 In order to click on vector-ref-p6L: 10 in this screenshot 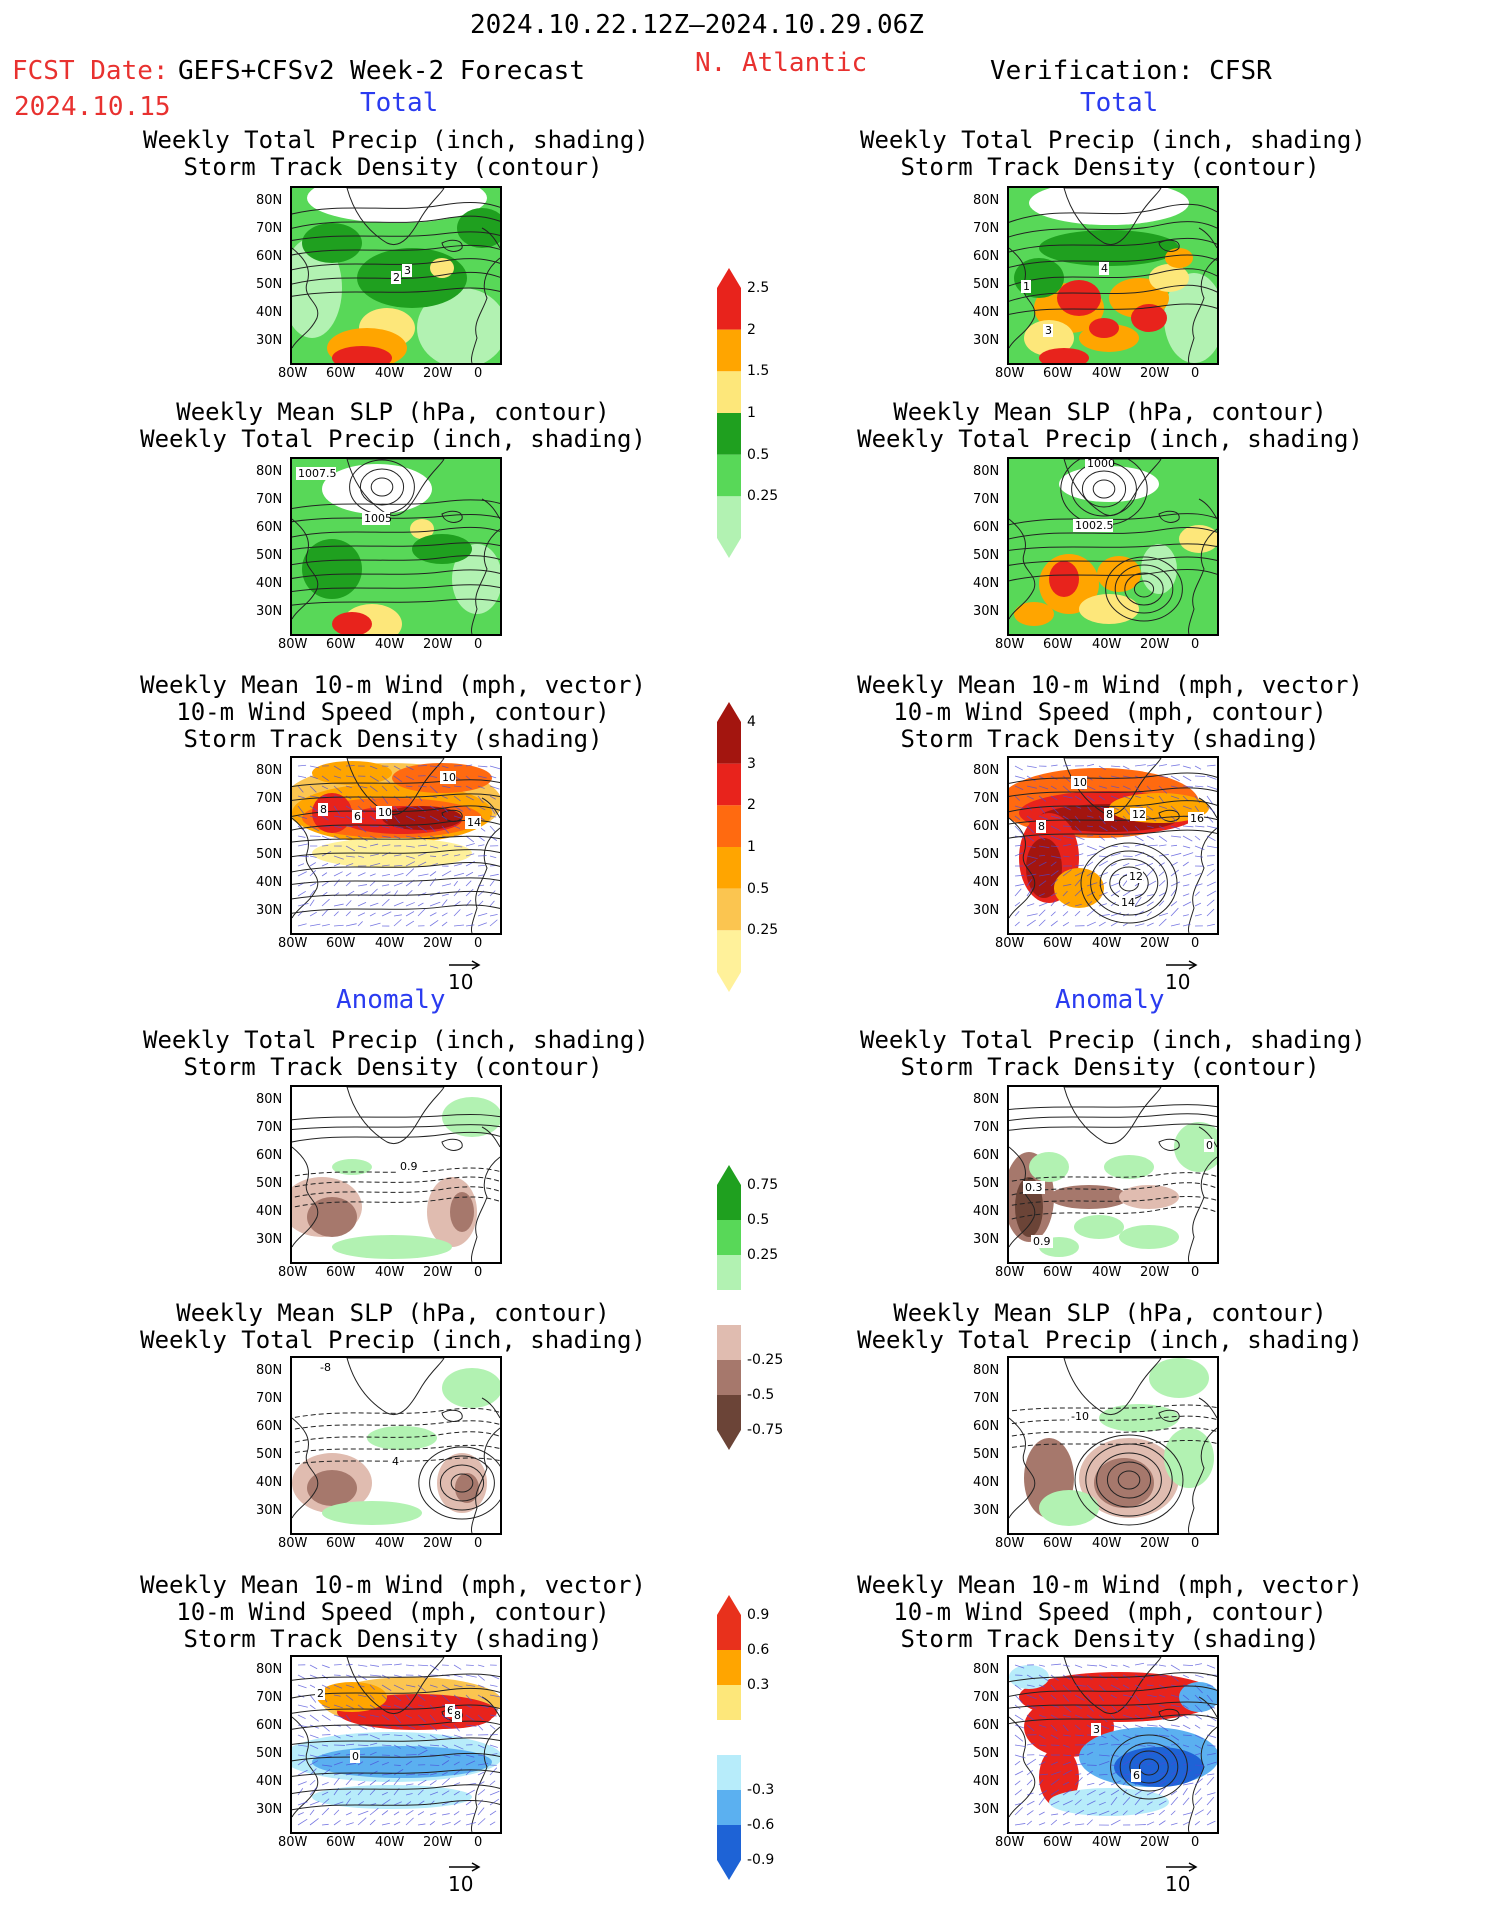, I will do `click(465, 1879)`.